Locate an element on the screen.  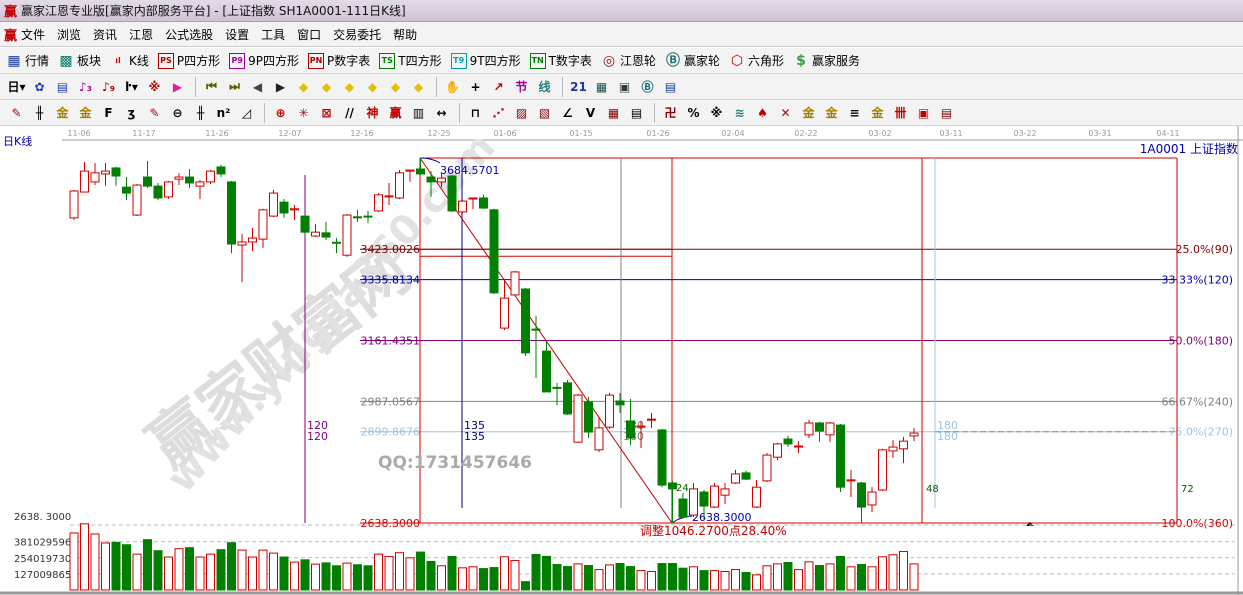
pen-icon: ✎ is located at coordinates (16, 112).